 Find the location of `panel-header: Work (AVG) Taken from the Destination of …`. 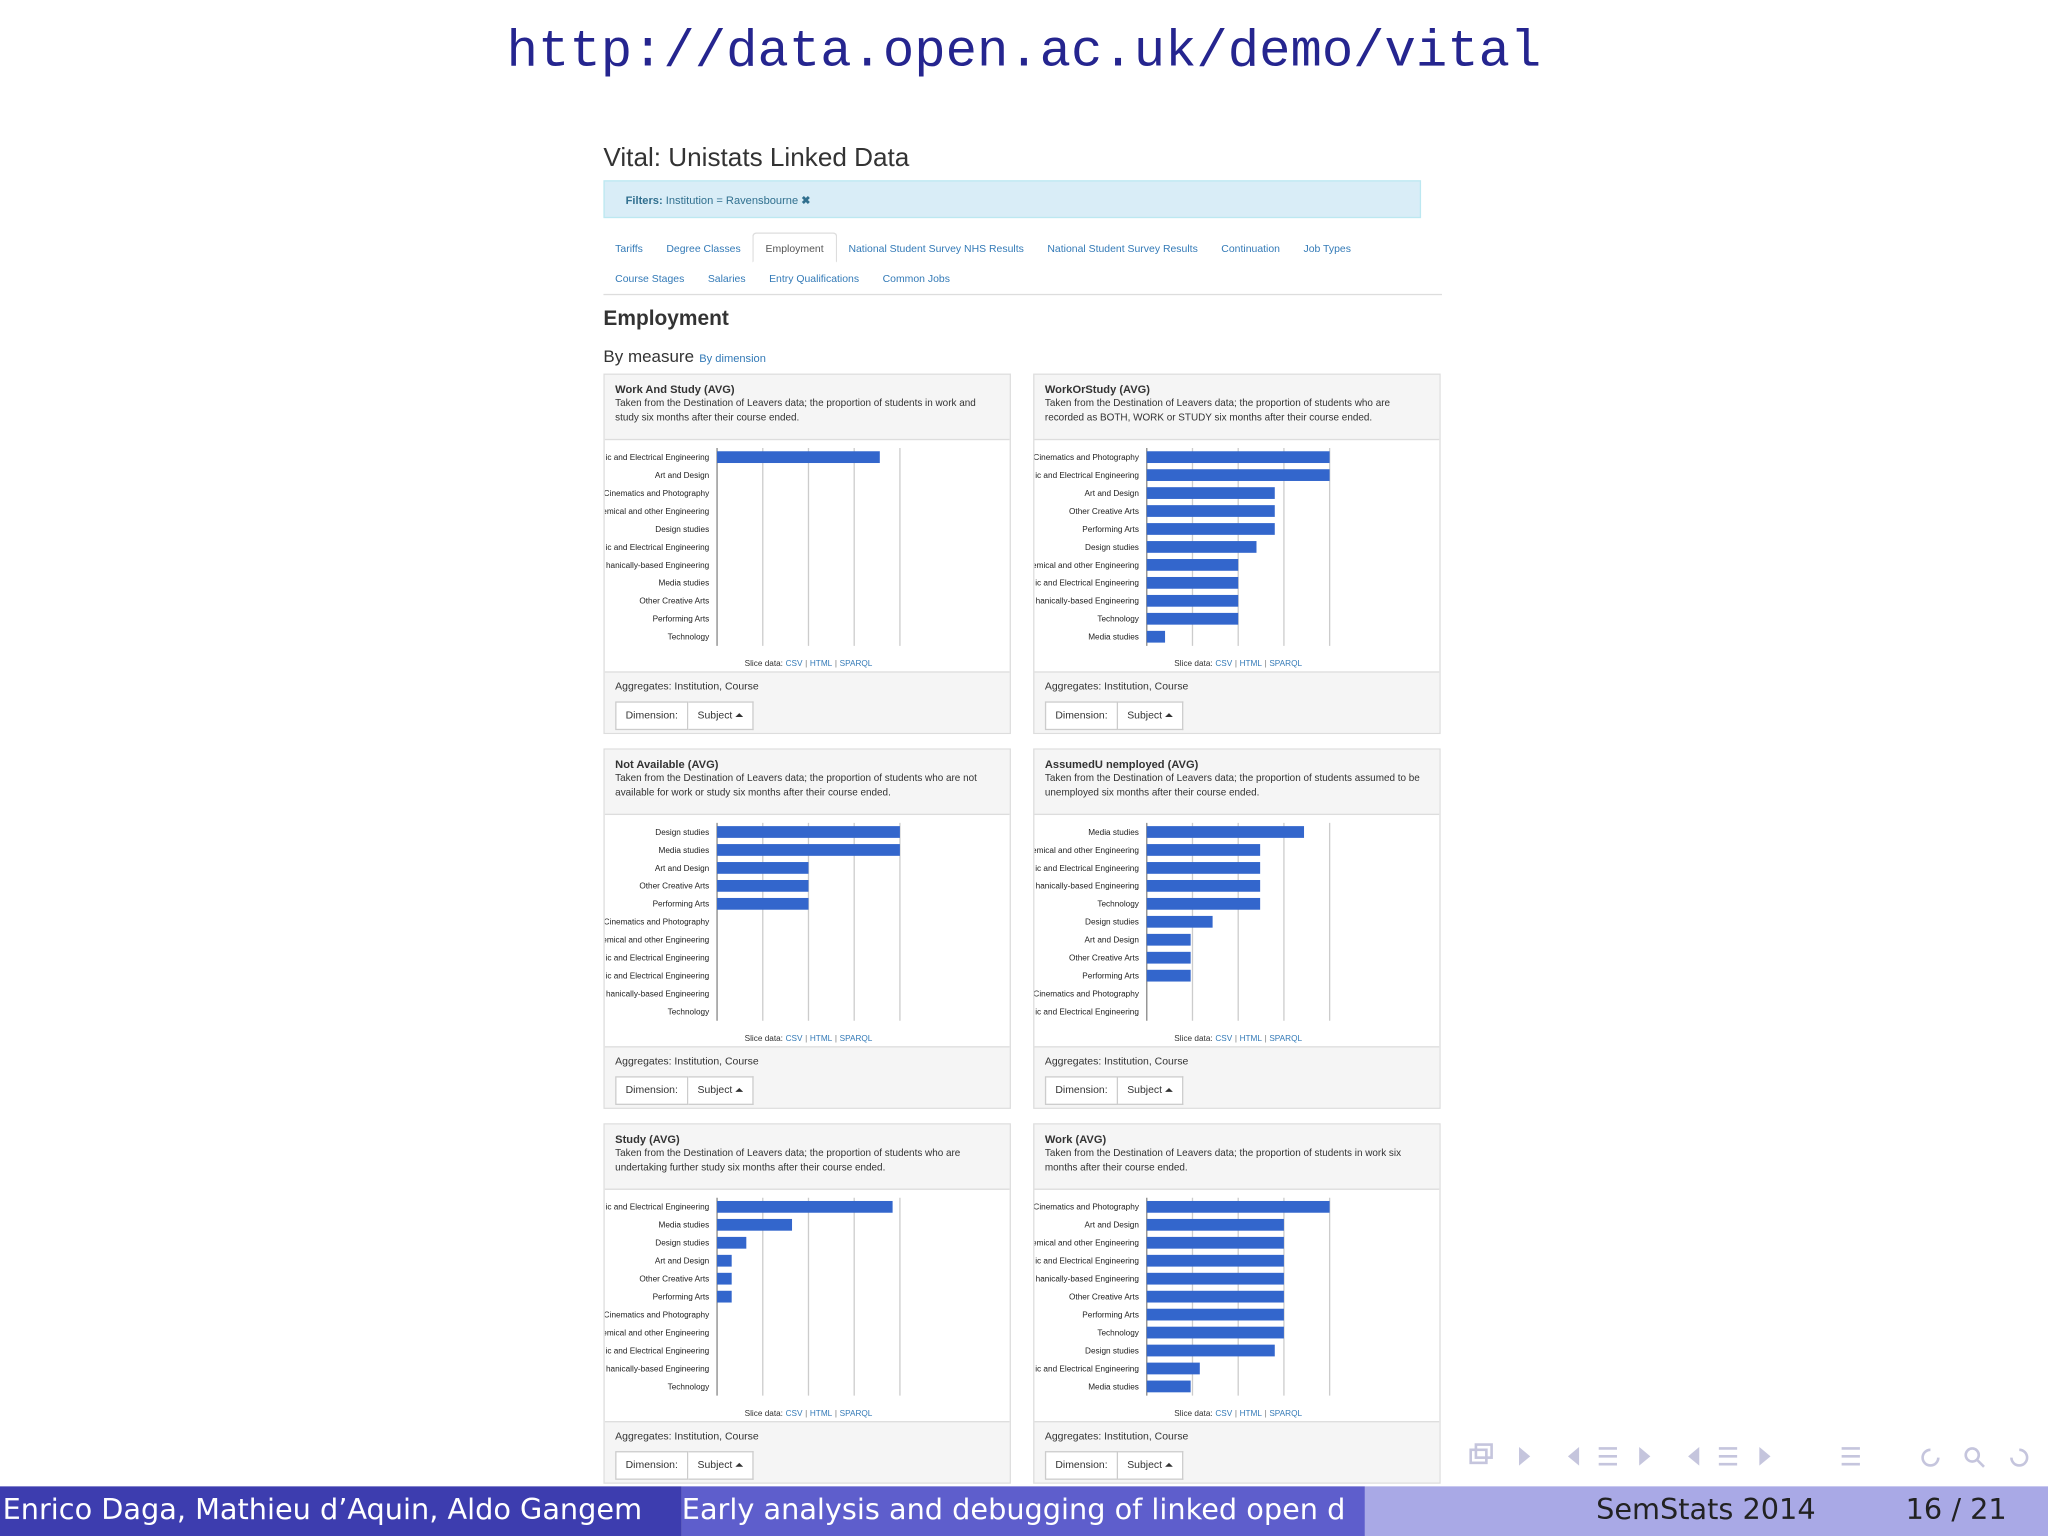

panel-header: Work (AVG) Taken from the Destination of … is located at coordinates (1237, 1157).